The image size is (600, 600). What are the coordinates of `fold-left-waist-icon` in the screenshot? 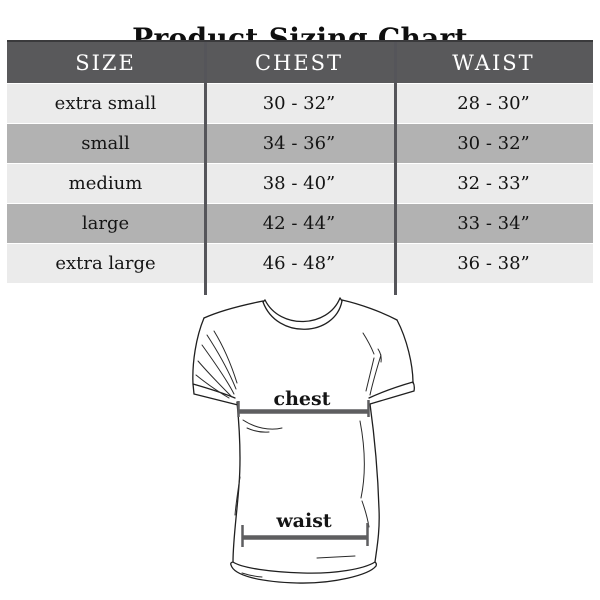 It's located at (237, 496).